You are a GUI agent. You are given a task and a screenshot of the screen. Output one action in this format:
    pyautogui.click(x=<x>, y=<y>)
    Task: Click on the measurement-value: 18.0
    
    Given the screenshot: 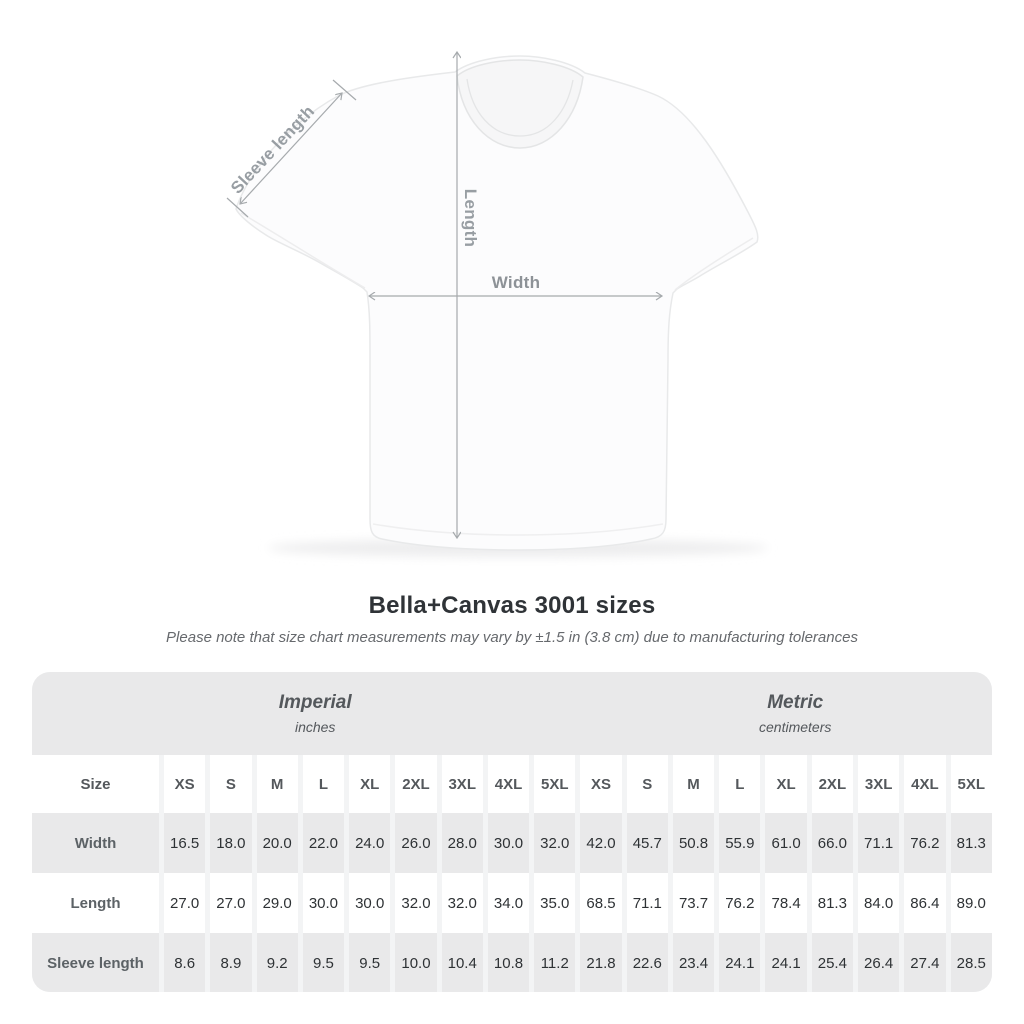 What is the action you would take?
    pyautogui.click(x=231, y=843)
    